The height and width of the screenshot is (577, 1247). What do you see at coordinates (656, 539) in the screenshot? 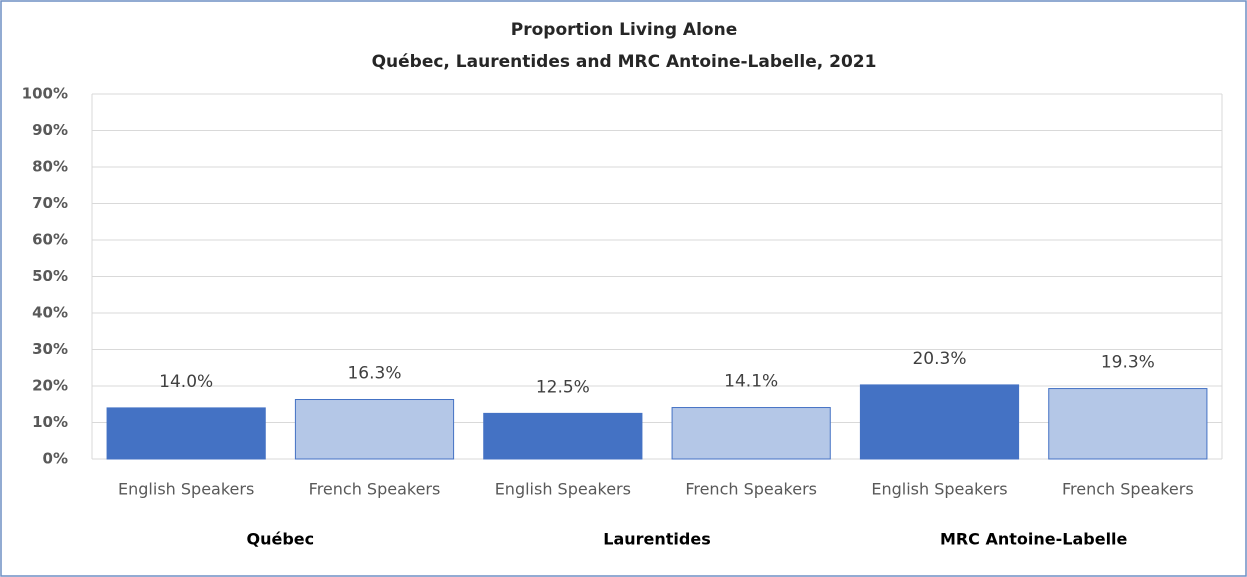
I see `group-label: Laurentides` at bounding box center [656, 539].